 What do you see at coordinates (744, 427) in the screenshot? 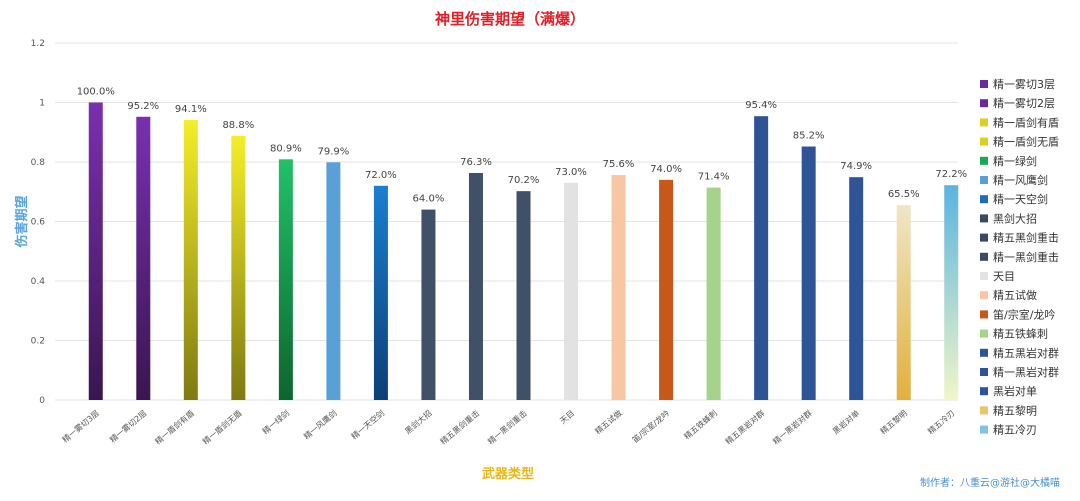
I see `x-tick-label: 精五黑岩对群` at bounding box center [744, 427].